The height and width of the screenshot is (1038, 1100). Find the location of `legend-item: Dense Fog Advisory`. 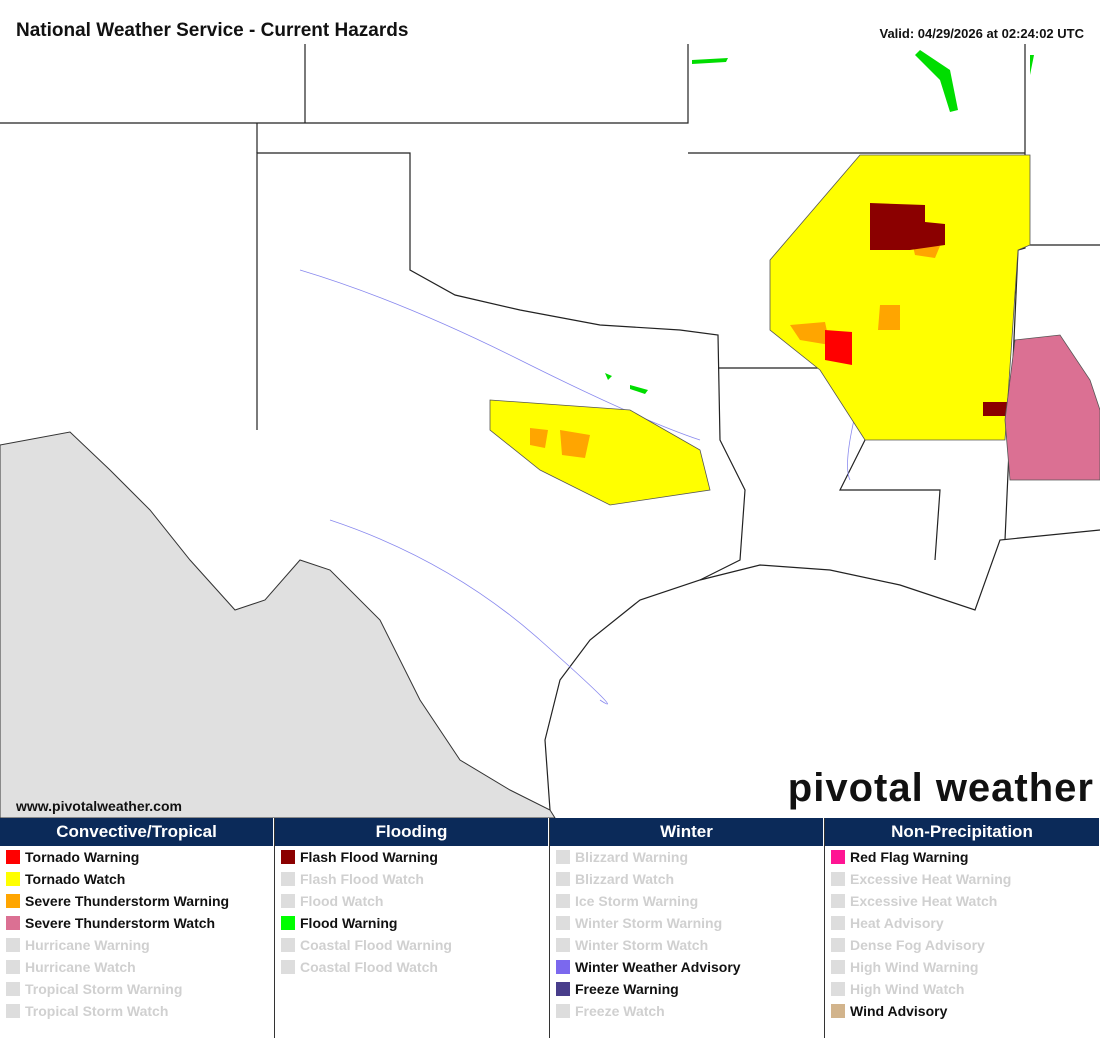

legend-item: Dense Fog Advisory is located at coordinates (962, 945).